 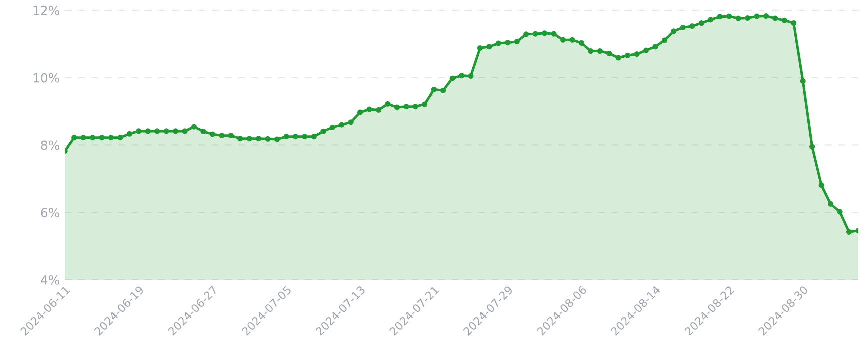 I want to click on y-tick-label: 4%, so click(x=50, y=280).